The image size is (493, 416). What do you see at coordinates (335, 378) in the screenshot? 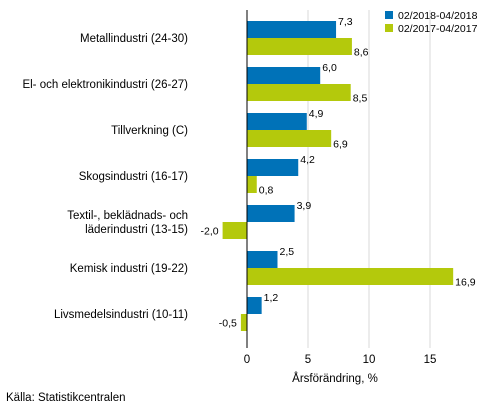
I see `x-axis-title: Årsförändring, %` at bounding box center [335, 378].